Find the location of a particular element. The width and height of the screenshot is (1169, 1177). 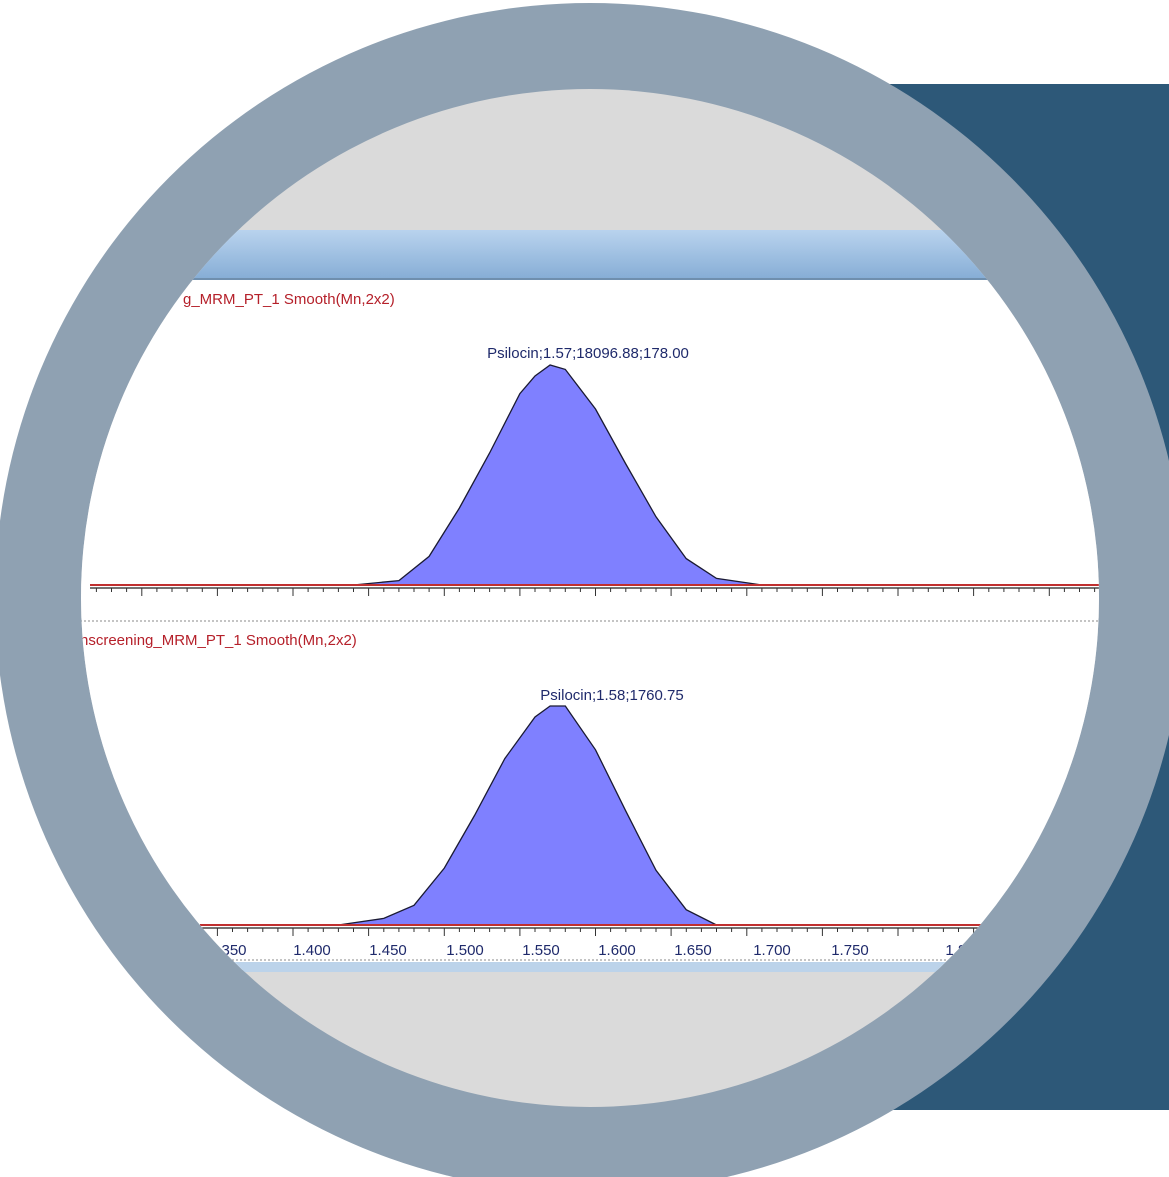

x-tick-label: 1.750 is located at coordinates (850, 950).